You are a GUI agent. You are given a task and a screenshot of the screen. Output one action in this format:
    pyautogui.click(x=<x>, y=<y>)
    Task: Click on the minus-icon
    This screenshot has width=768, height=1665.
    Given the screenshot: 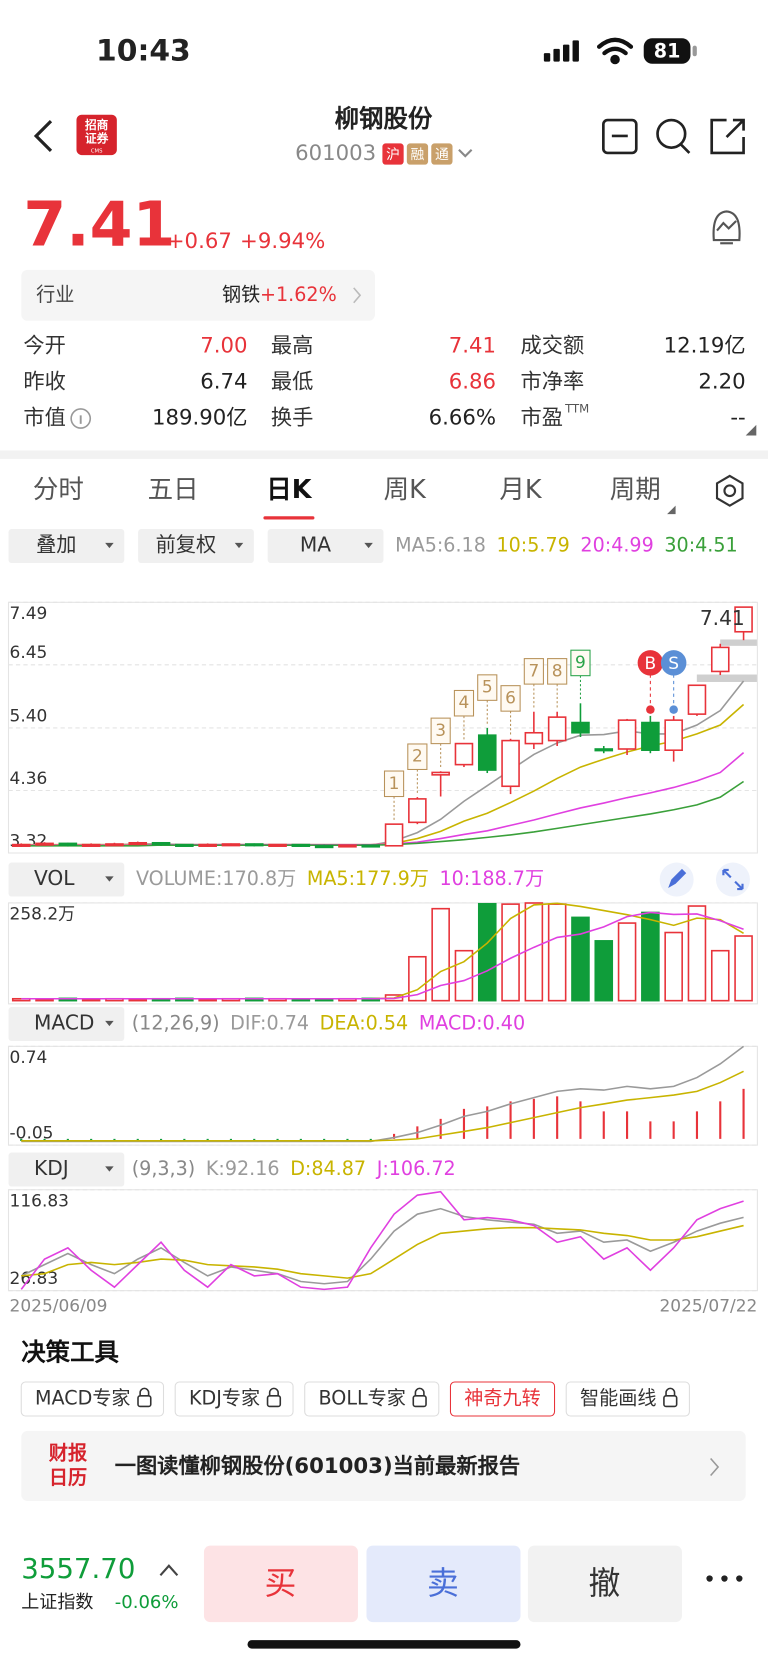 What is the action you would take?
    pyautogui.click(x=620, y=136)
    